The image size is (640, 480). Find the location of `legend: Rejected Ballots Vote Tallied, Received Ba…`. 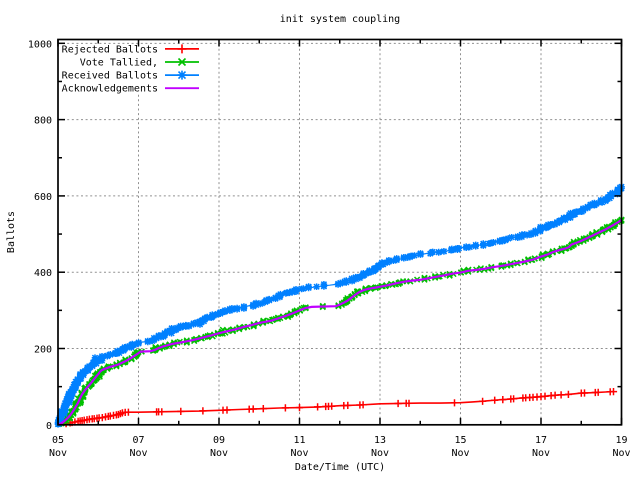

legend: Rejected Ballots Vote Tallied, Received Ba… is located at coordinates (130, 69).